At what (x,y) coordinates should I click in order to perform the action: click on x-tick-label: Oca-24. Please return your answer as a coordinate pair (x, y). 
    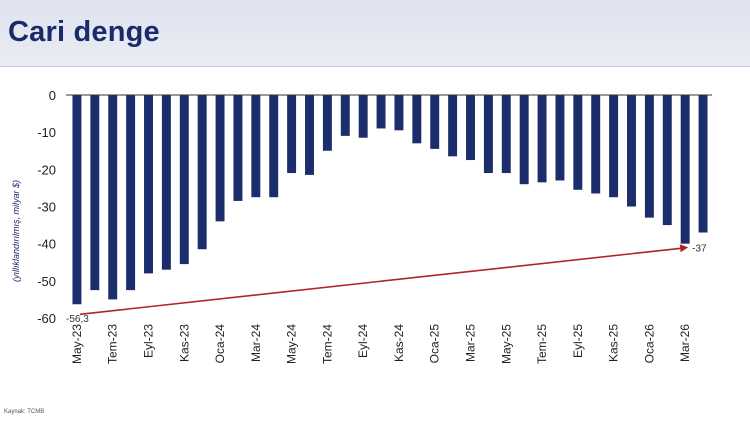
    Looking at the image, I should click on (220, 344).